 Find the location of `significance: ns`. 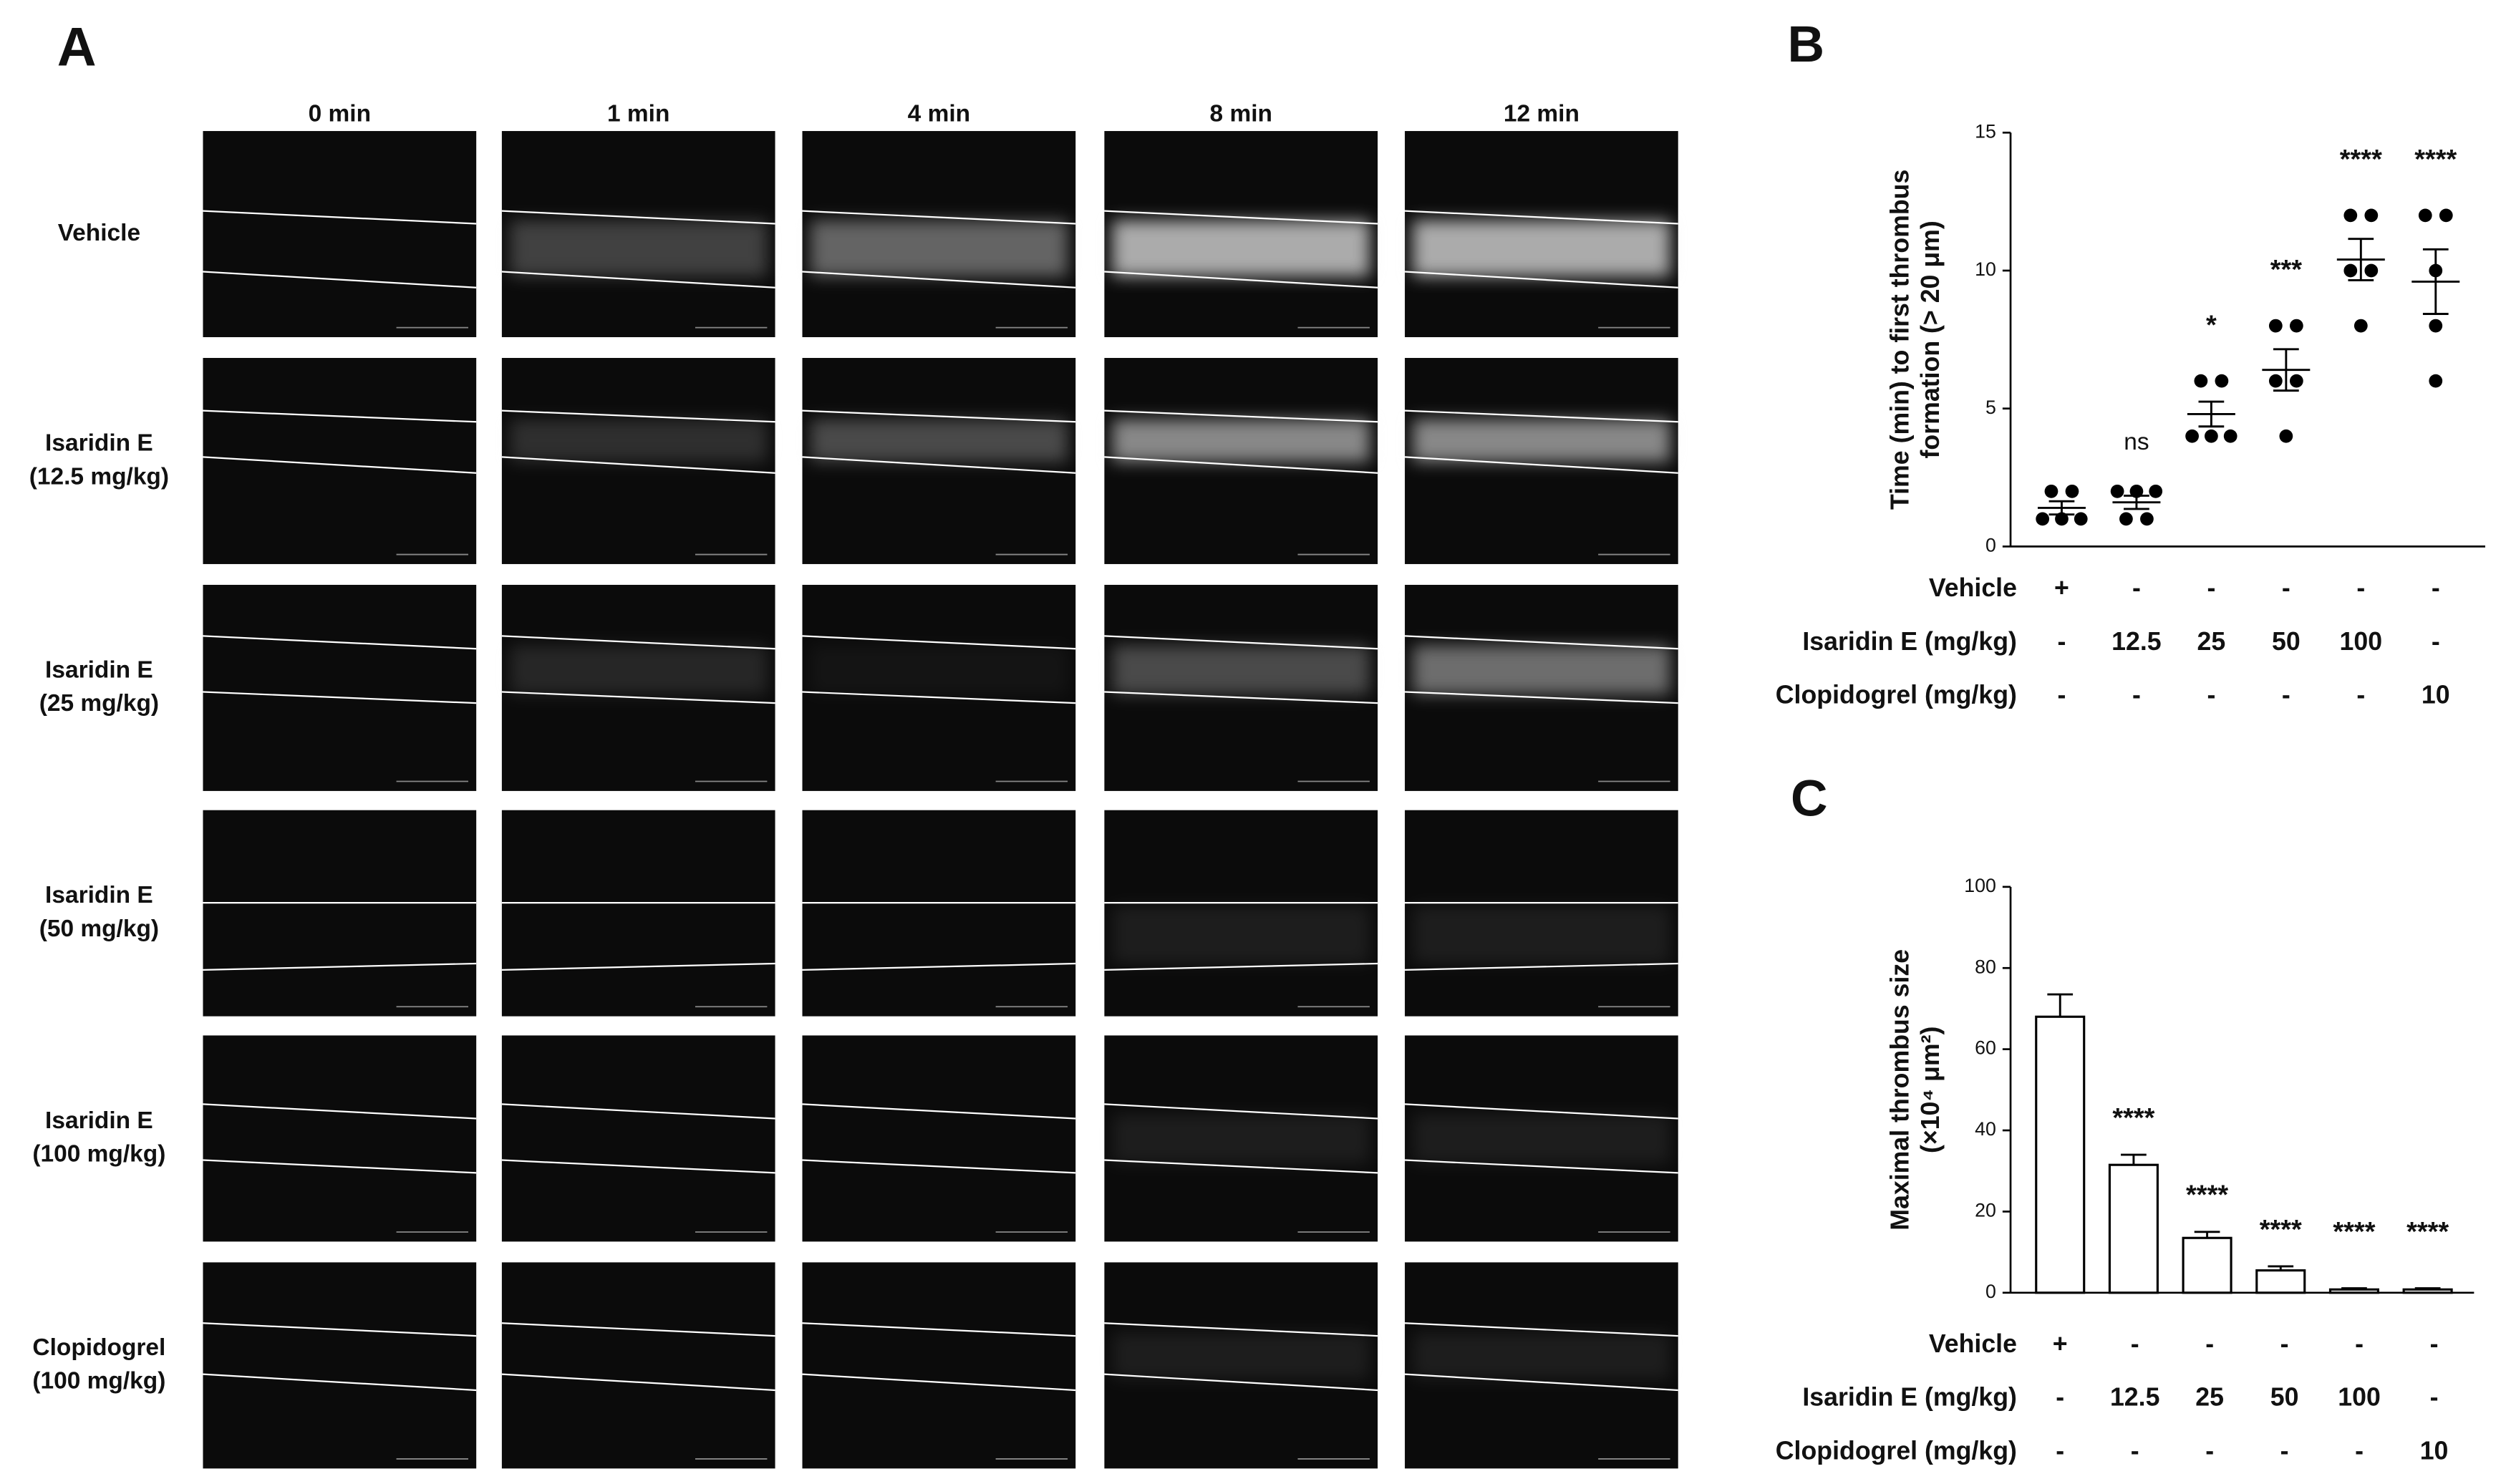

significance: ns is located at coordinates (2136, 442).